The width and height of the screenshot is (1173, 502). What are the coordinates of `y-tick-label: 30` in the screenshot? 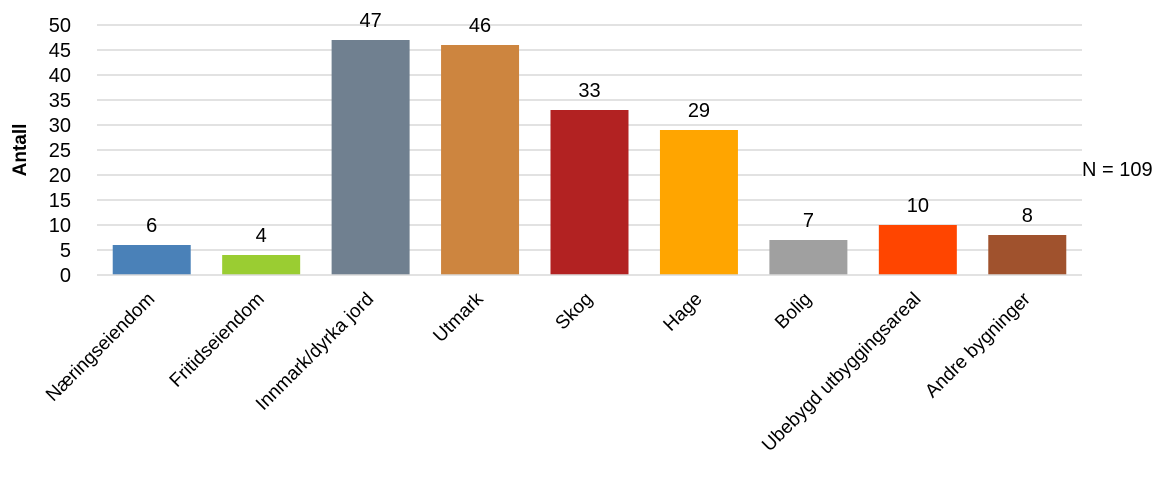 It's located at (60, 126).